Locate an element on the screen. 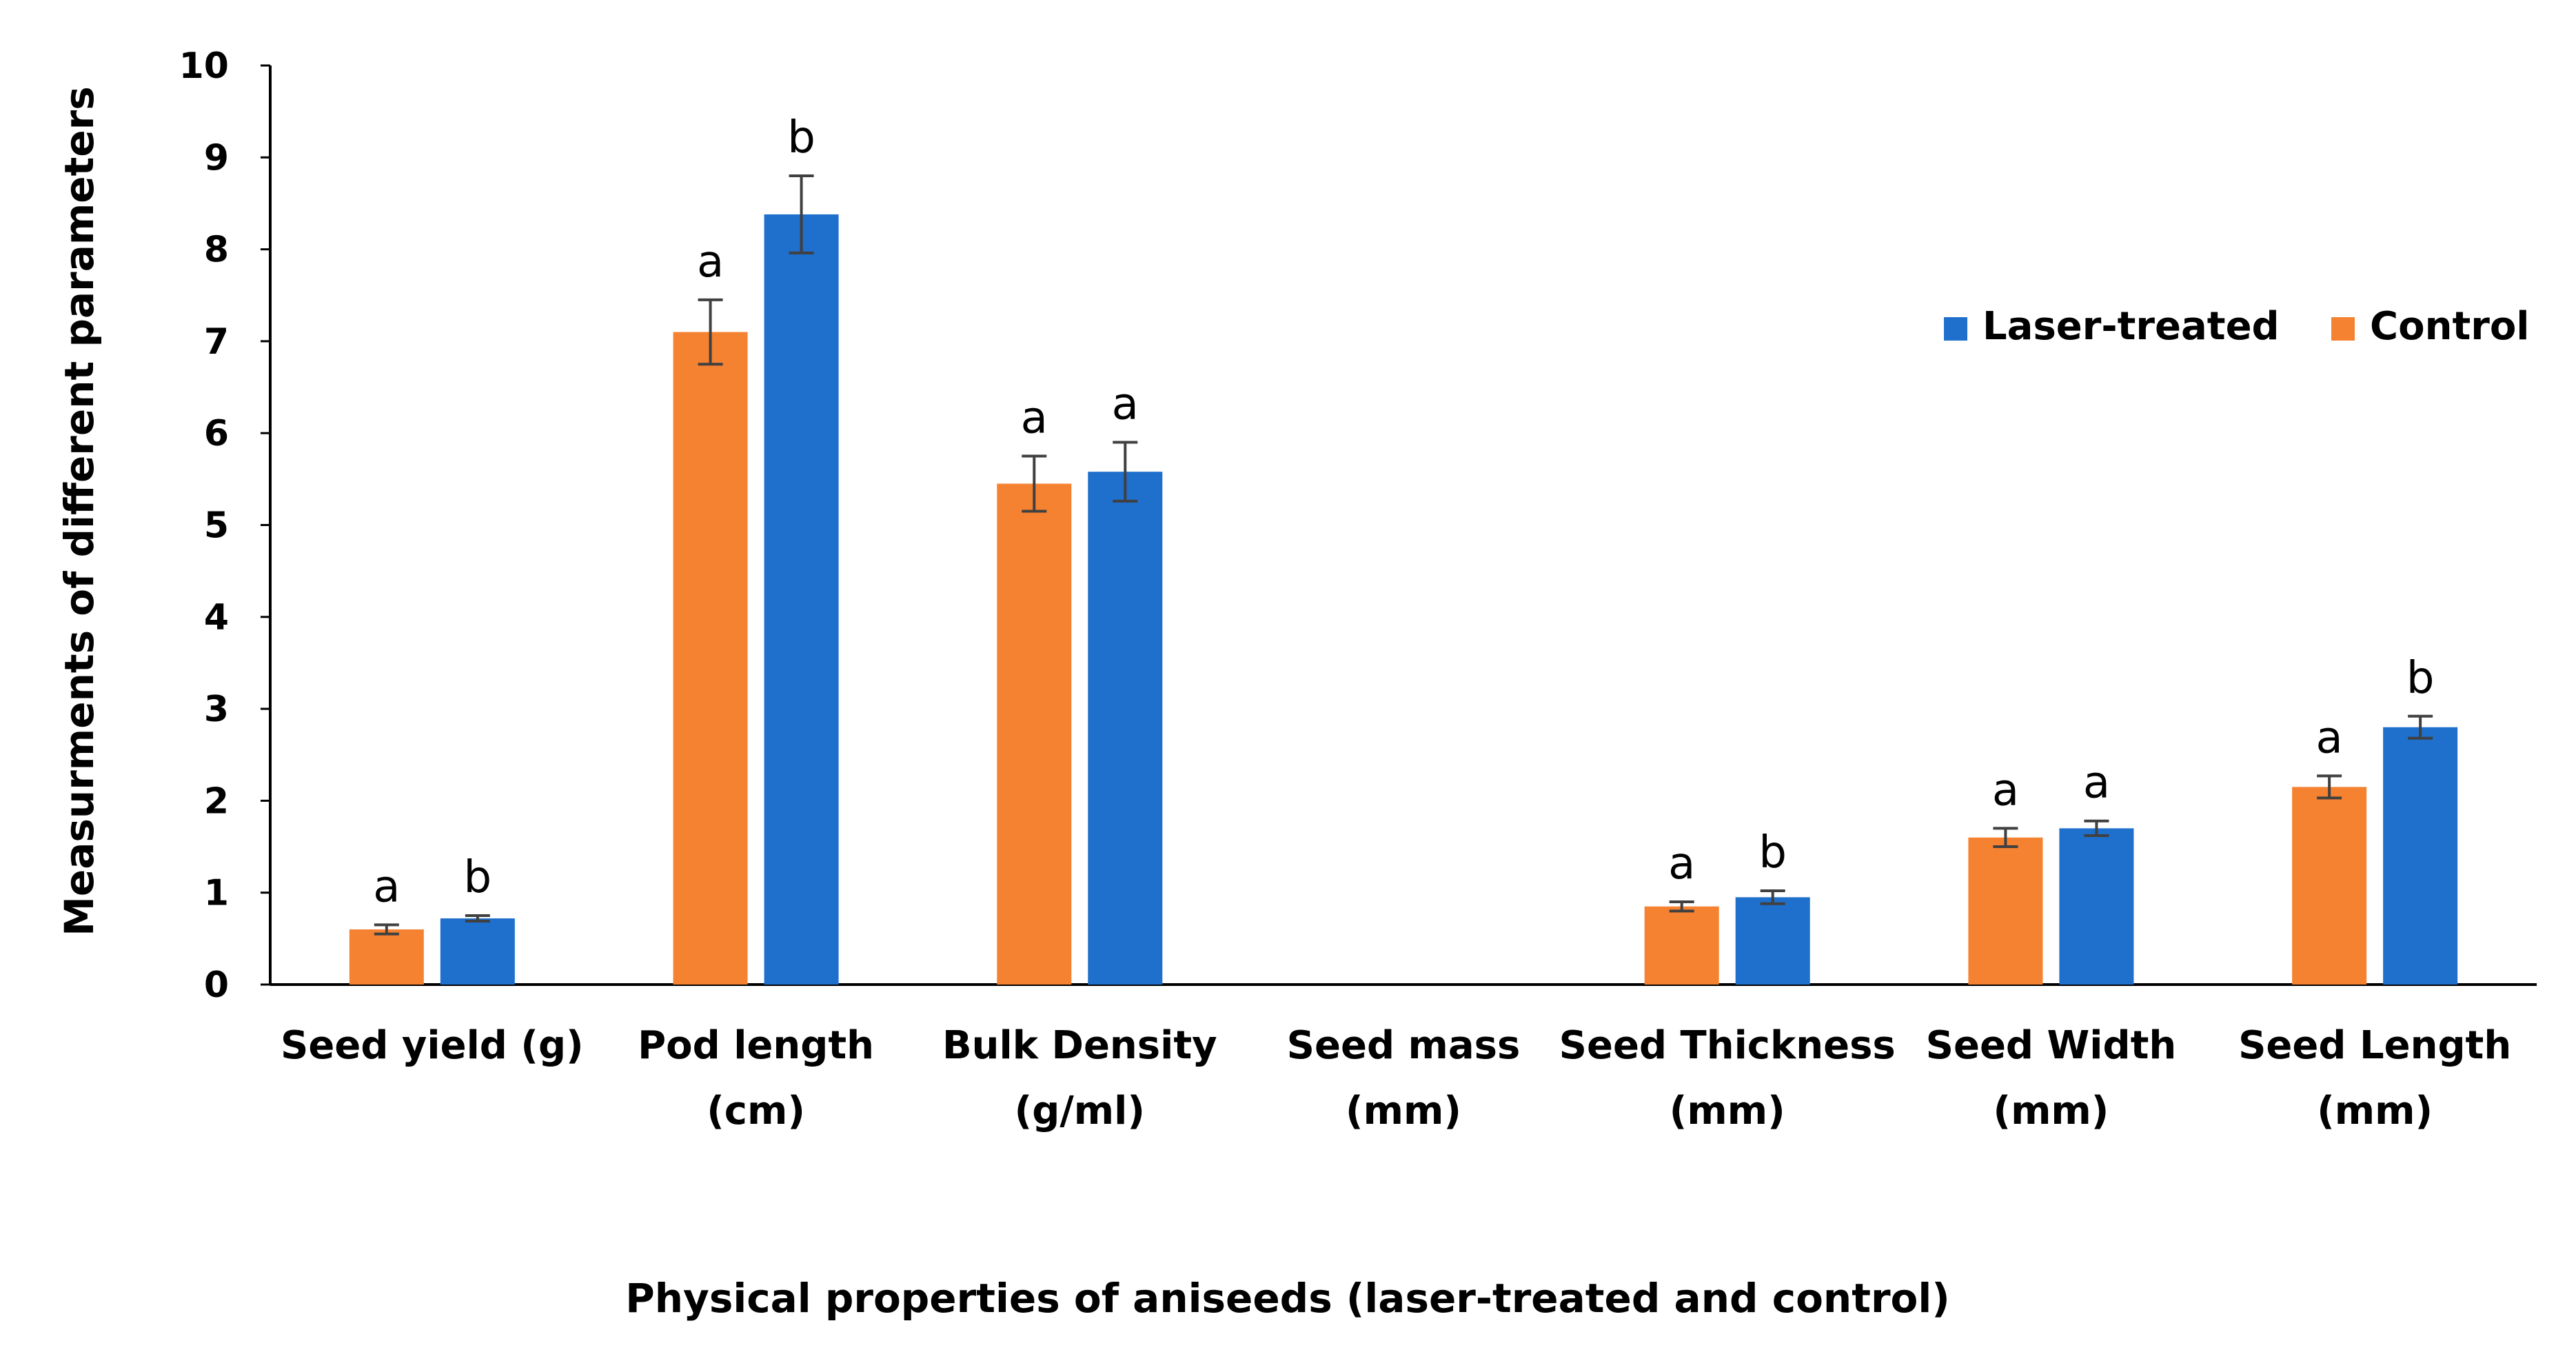  x-category-label: Seed yield (g) is located at coordinates (432, 1045).